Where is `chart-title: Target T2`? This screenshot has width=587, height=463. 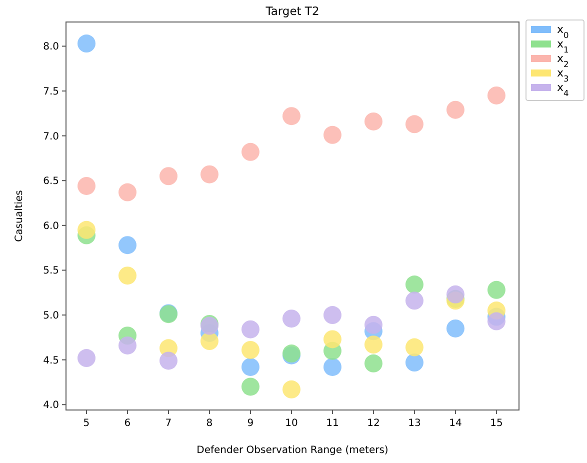 chart-title: Target T2 is located at coordinates (292, 11).